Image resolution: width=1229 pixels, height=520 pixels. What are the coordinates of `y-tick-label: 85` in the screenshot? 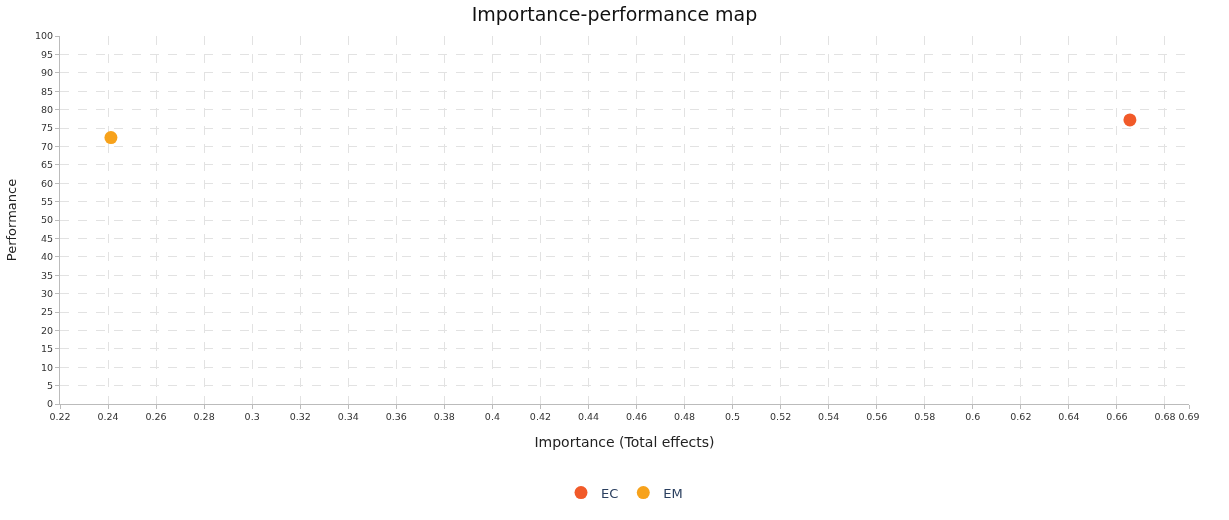 It's located at (47, 91).